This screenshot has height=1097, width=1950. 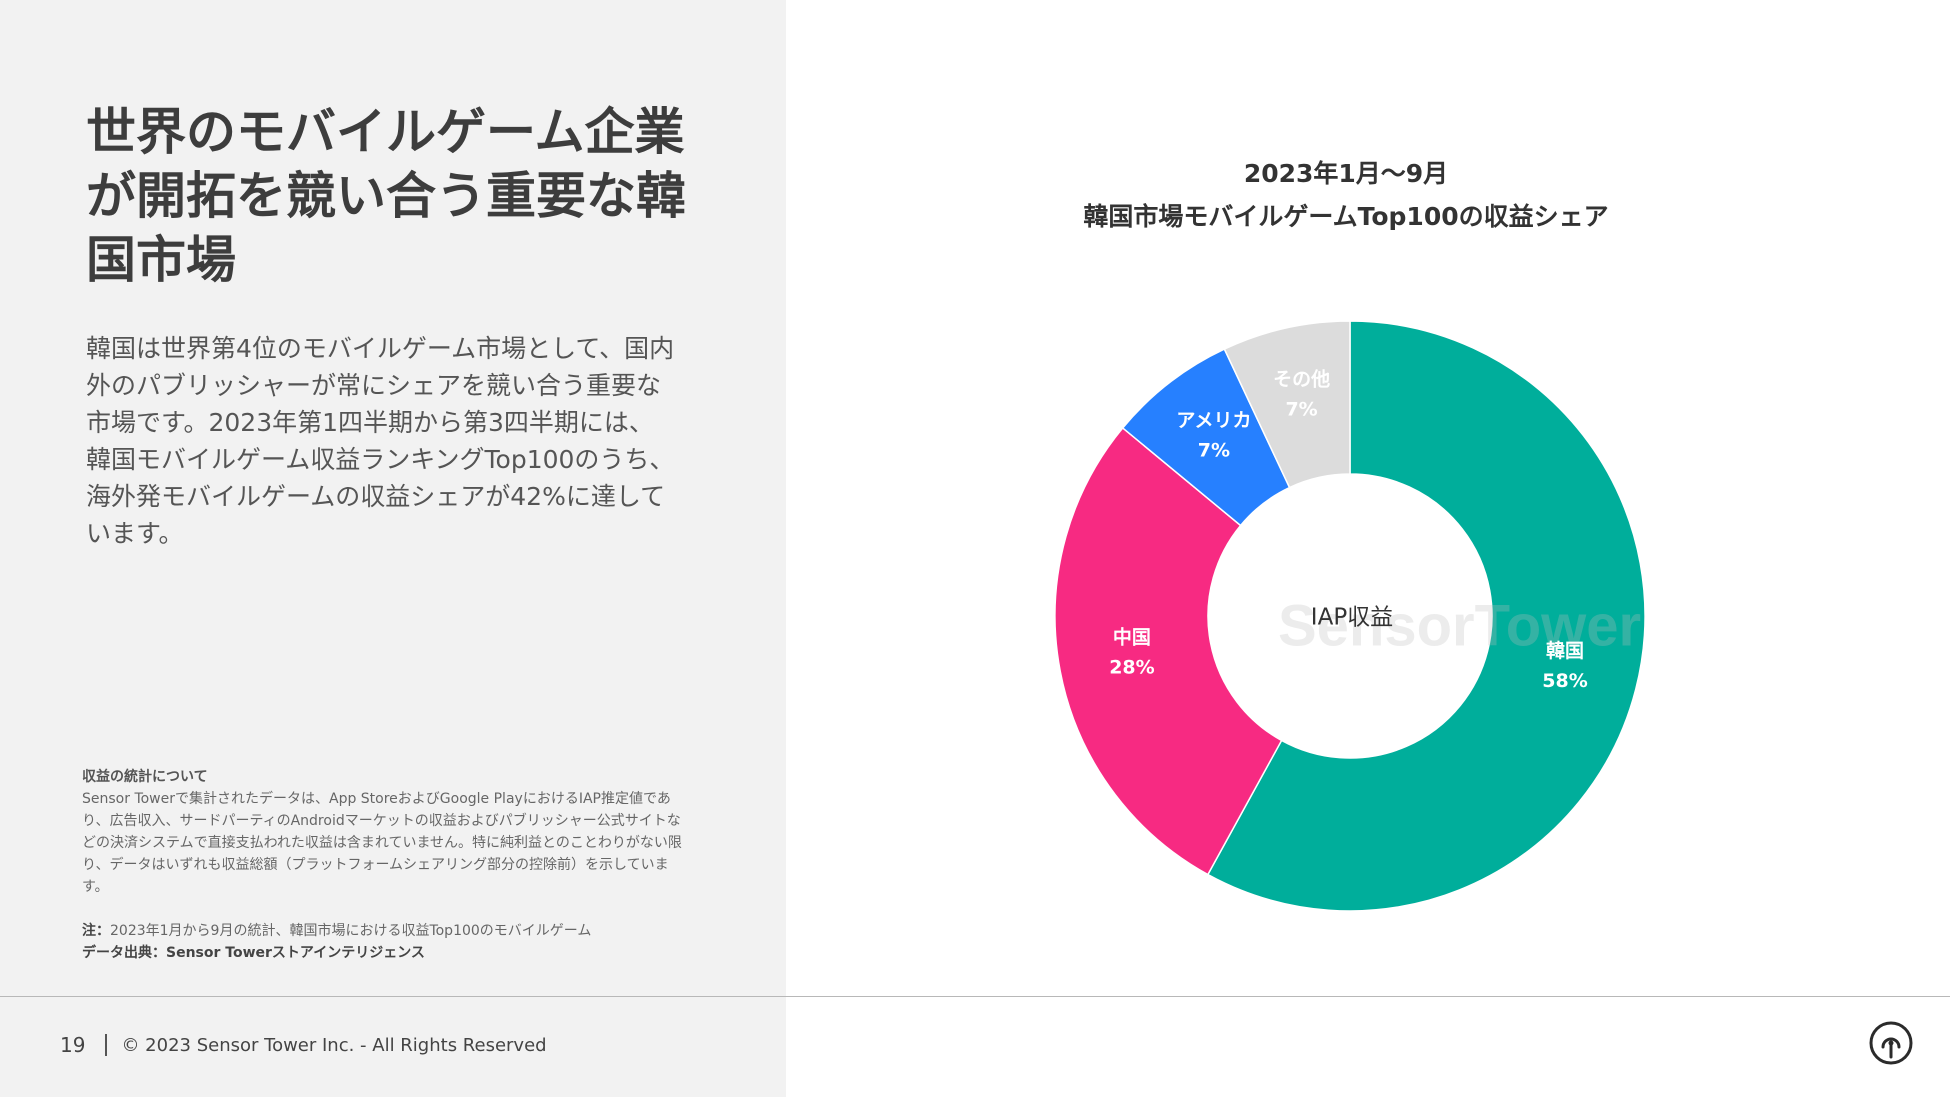 What do you see at coordinates (96, 931) in the screenshot?
I see `note-label: 注：` at bounding box center [96, 931].